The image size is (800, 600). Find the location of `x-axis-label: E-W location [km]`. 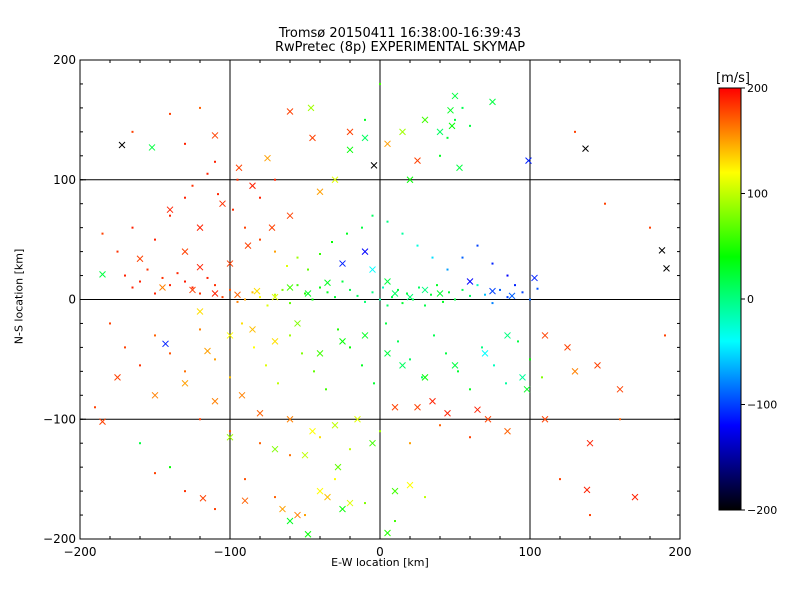

x-axis-label: E-W location [km] is located at coordinates (380, 562).